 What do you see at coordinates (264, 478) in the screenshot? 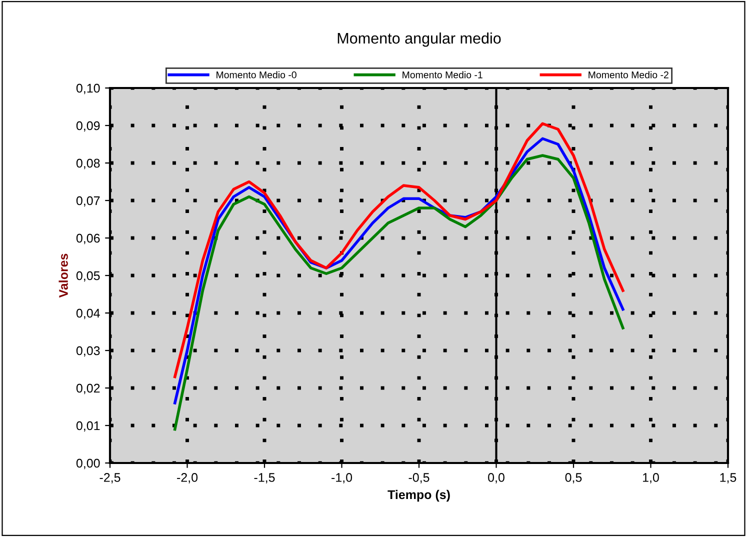
I see `x-tick-label: -1,5` at bounding box center [264, 478].